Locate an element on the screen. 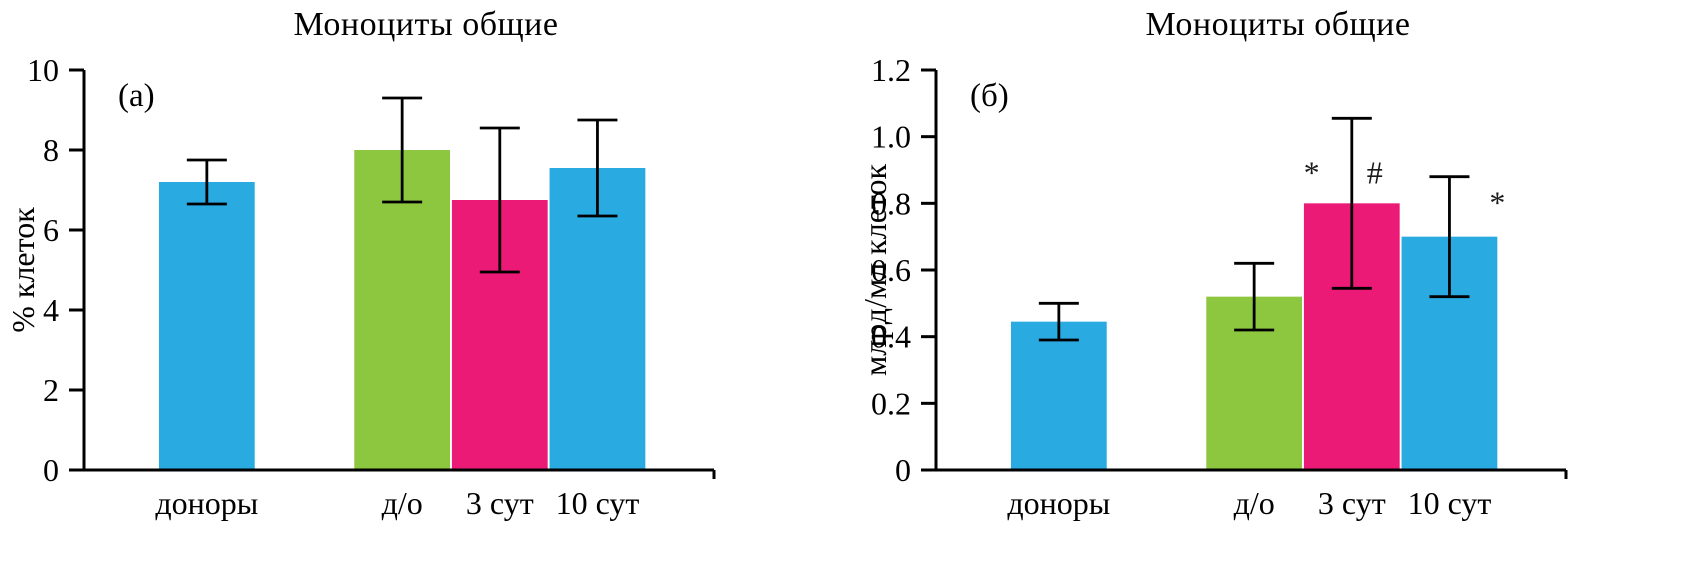 This screenshot has width=1704, height=581. y-tick-label: 0.6 is located at coordinates (891, 270).